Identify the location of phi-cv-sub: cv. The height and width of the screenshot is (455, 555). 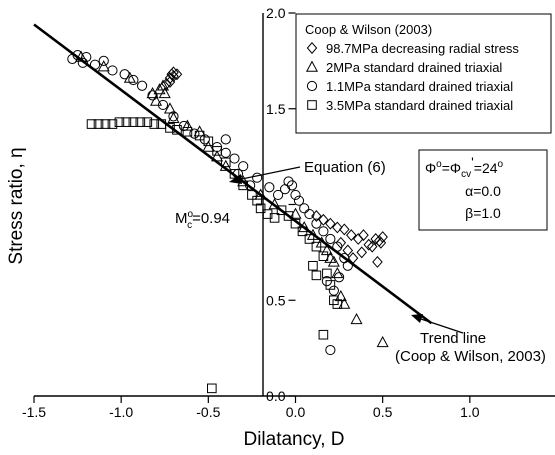
(466, 174).